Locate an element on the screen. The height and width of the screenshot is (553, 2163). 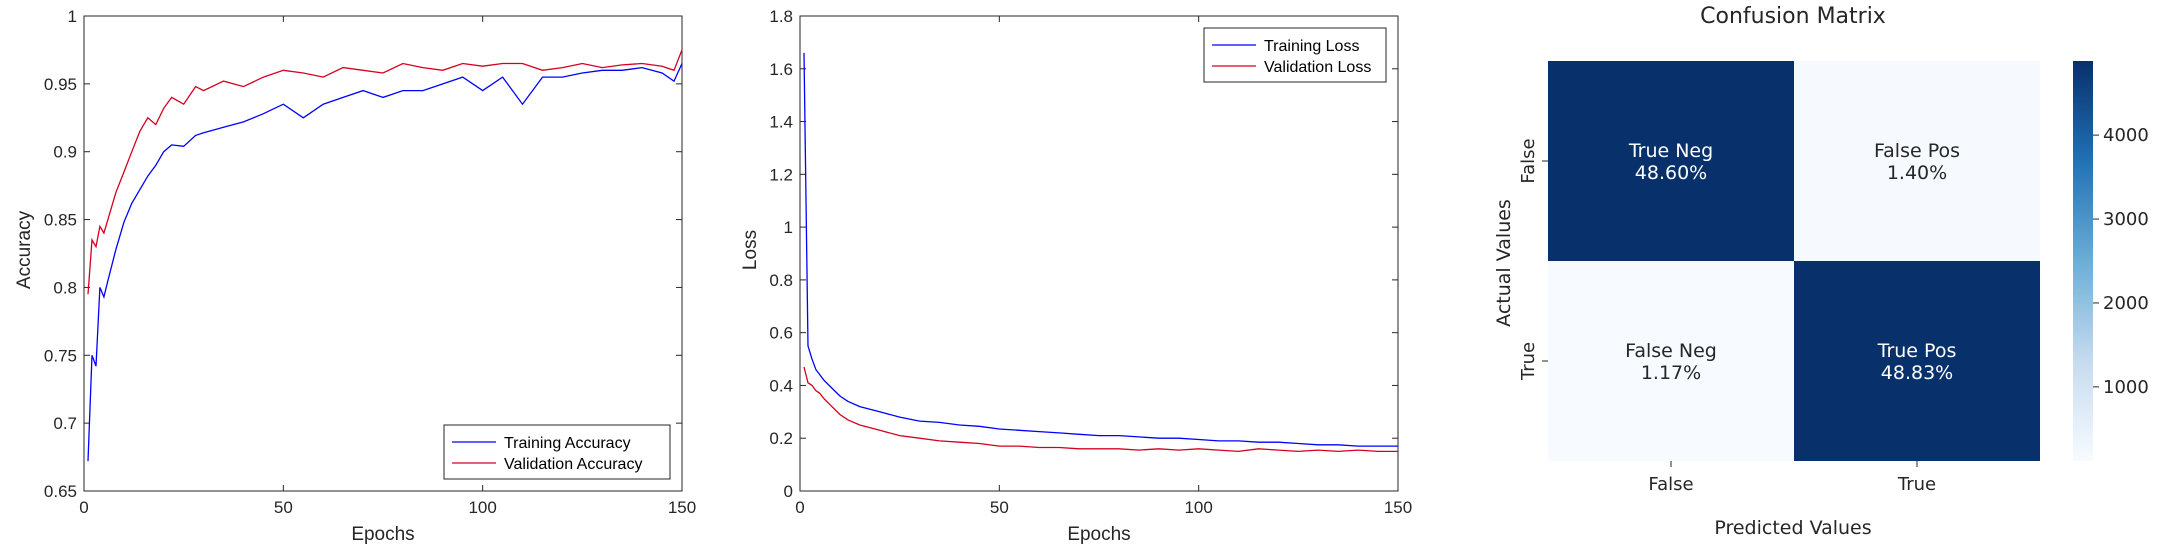
cm-cell-label: False Neg is located at coordinates (1671, 351).